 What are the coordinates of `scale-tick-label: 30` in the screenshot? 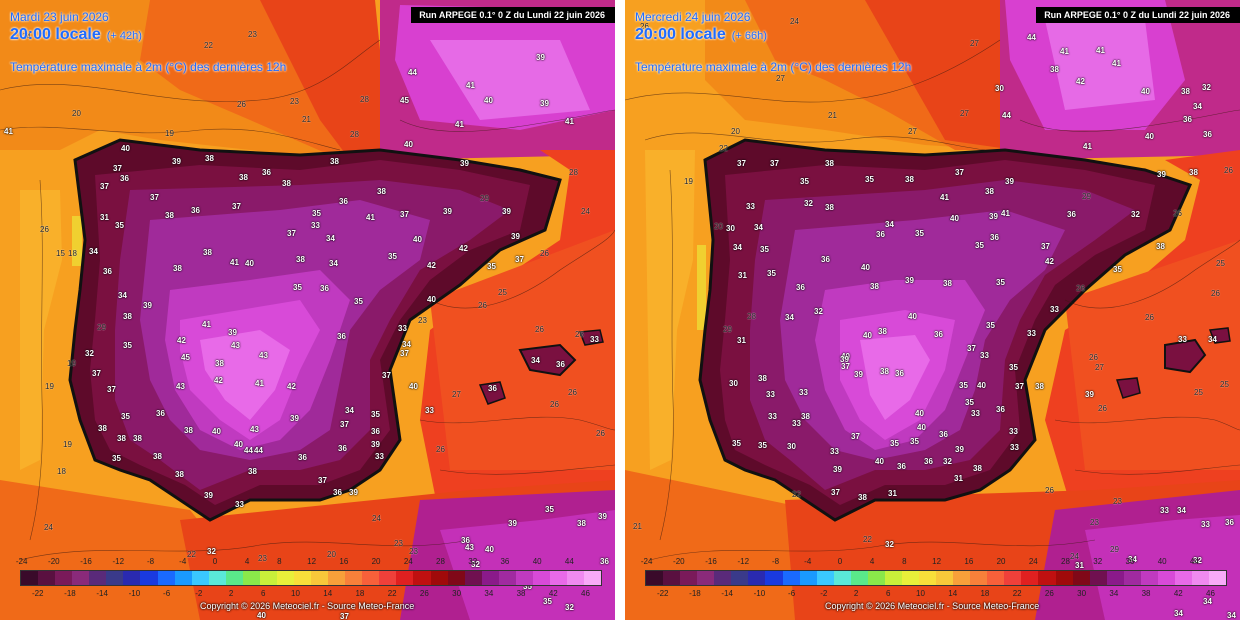 It's located at (1082, 593).